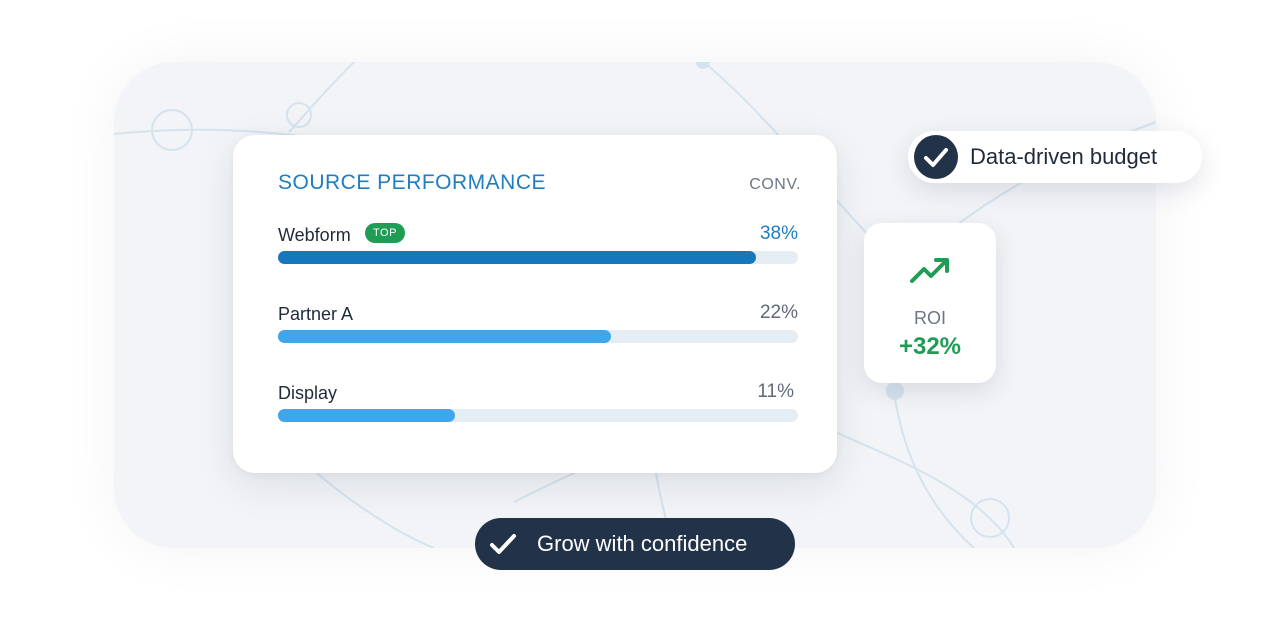 Image resolution: width=1270 pixels, height=636 pixels. I want to click on conversion-percent: 11%, so click(775, 391).